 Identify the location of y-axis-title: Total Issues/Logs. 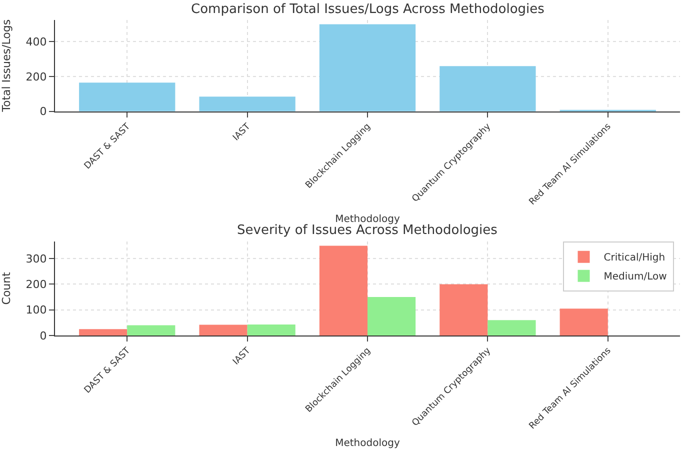
(6, 66).